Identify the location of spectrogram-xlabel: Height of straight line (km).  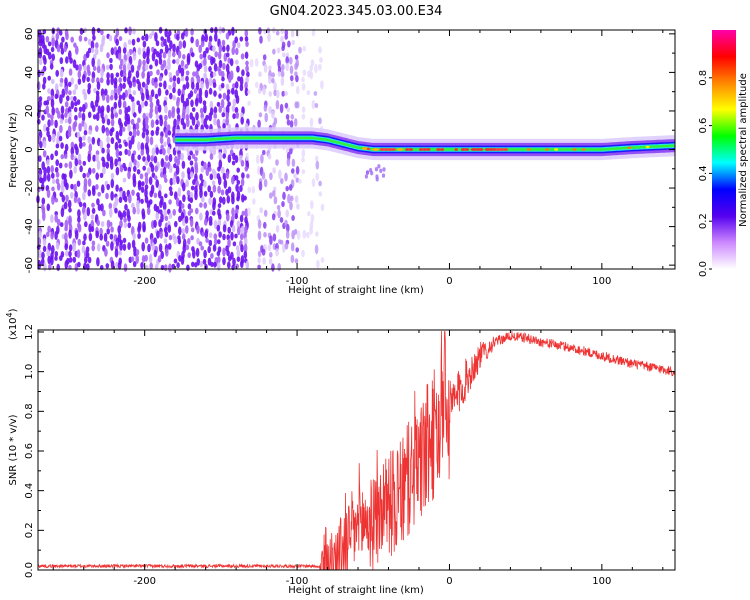
(356, 290).